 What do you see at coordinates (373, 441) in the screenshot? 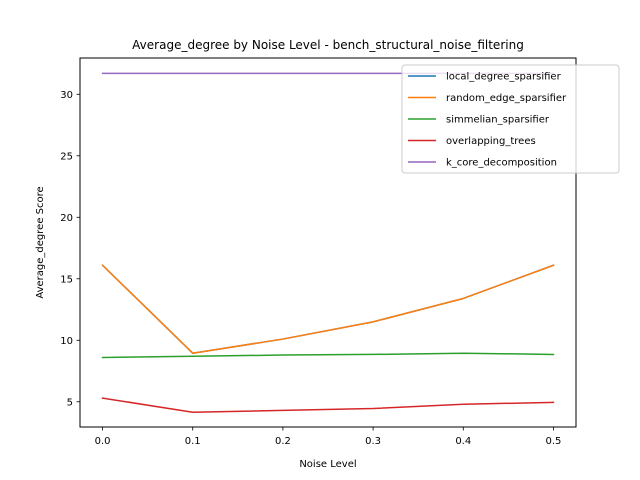
I see `x-tick-label: 0.3` at bounding box center [373, 441].